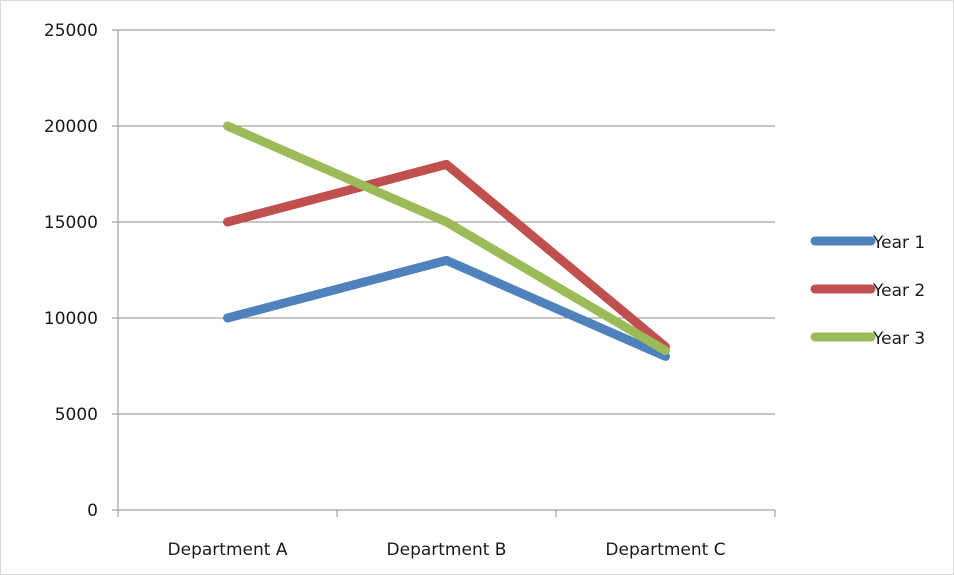  What do you see at coordinates (71, 319) in the screenshot?
I see `y-tick-label: 10000` at bounding box center [71, 319].